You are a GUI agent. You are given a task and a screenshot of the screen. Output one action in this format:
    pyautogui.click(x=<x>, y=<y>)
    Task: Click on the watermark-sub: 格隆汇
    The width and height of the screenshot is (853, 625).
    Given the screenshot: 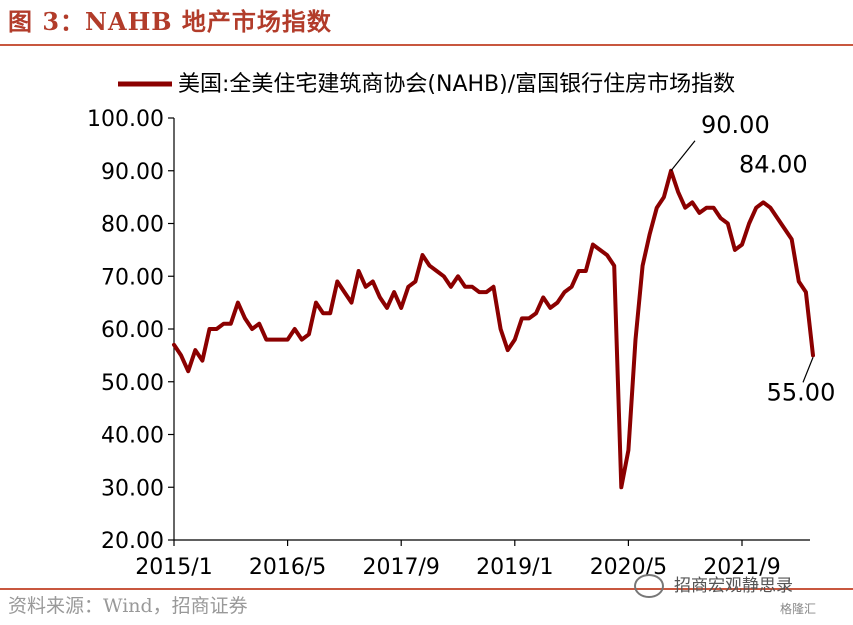 What is the action you would take?
    pyautogui.click(x=798, y=609)
    